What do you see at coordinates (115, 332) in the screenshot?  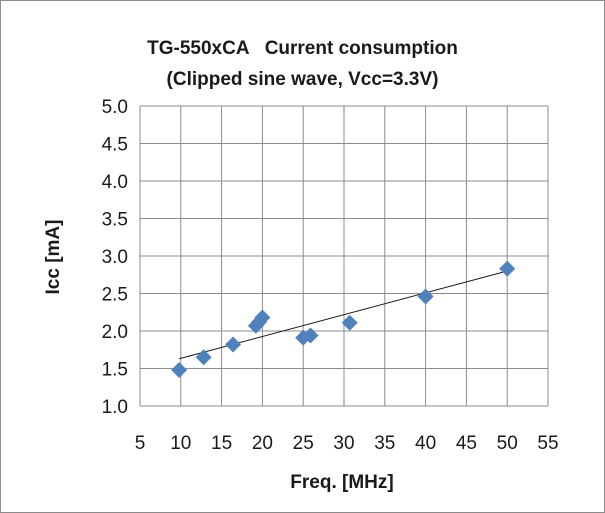 I see `y-tick-label: 2.0` at bounding box center [115, 332].